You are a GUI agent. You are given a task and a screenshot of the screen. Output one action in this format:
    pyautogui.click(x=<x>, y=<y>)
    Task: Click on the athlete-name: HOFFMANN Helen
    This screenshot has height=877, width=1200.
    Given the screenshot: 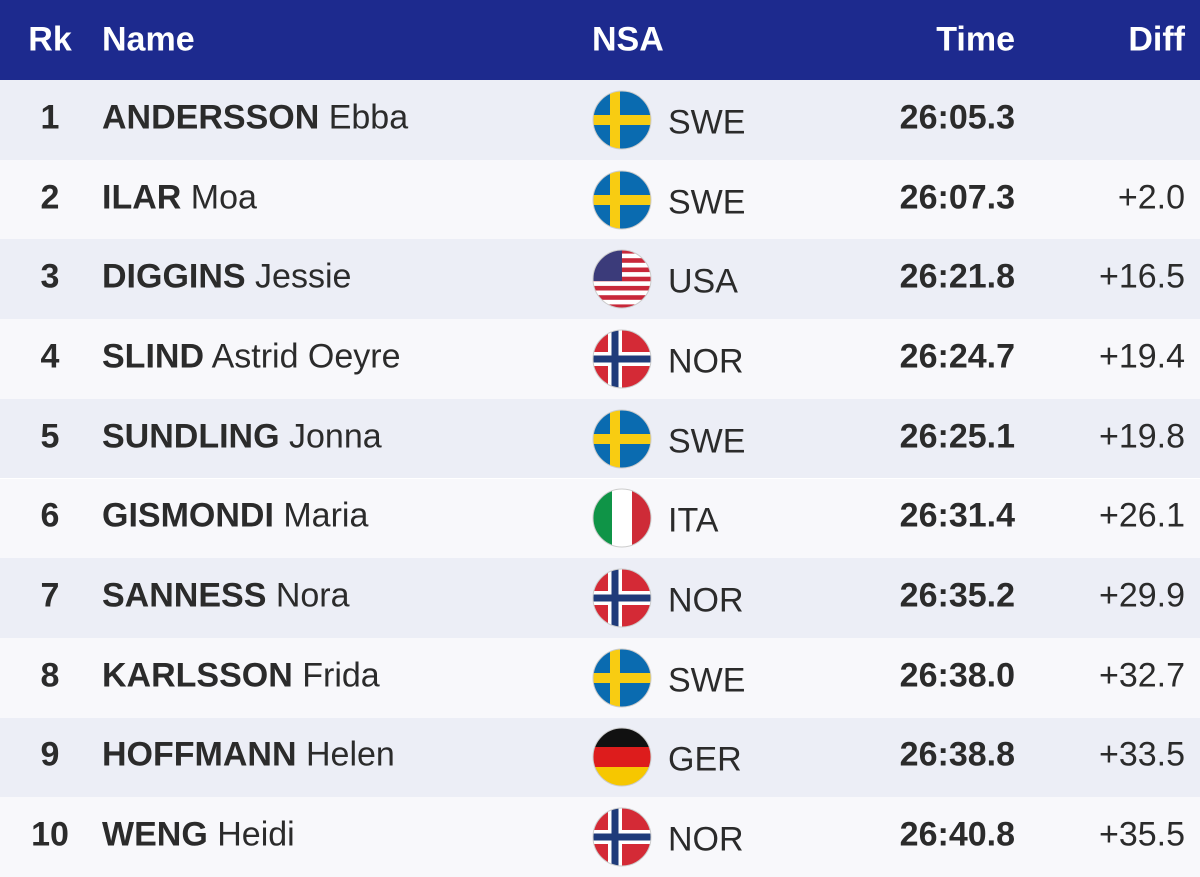 What is the action you would take?
    pyautogui.click(x=248, y=755)
    